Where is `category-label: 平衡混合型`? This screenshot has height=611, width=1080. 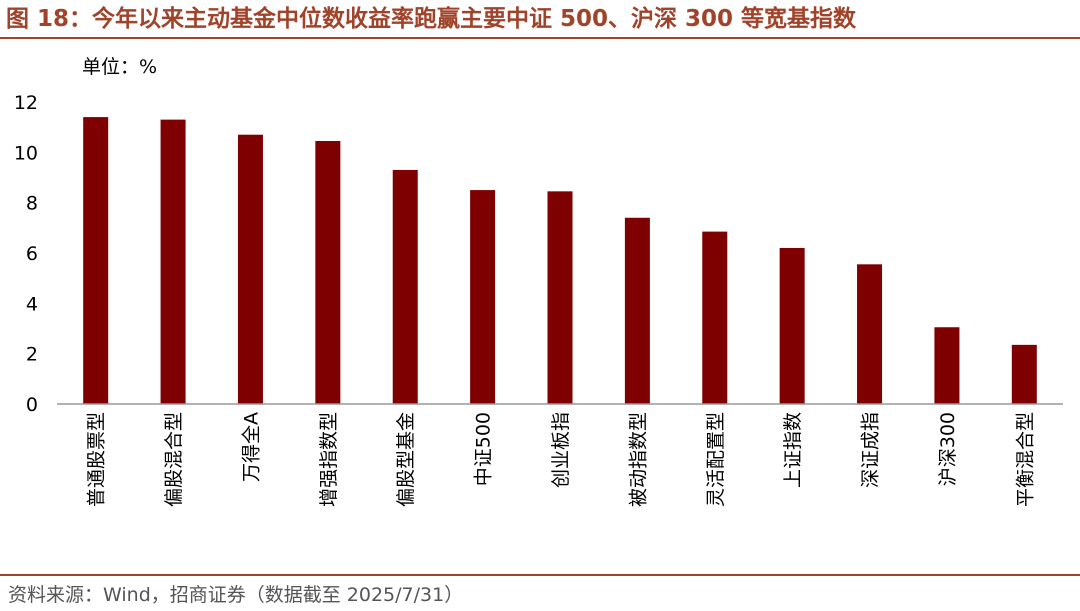 category-label: 平衡混合型 is located at coordinates (1025, 459).